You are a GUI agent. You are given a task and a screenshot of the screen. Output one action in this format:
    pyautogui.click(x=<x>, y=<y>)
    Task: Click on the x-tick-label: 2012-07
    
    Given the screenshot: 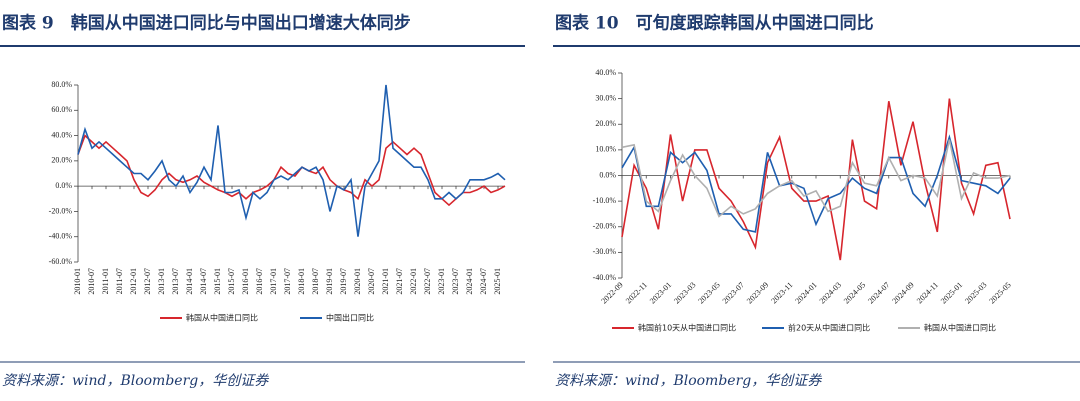 What is the action you would take?
    pyautogui.click(x=147, y=281)
    